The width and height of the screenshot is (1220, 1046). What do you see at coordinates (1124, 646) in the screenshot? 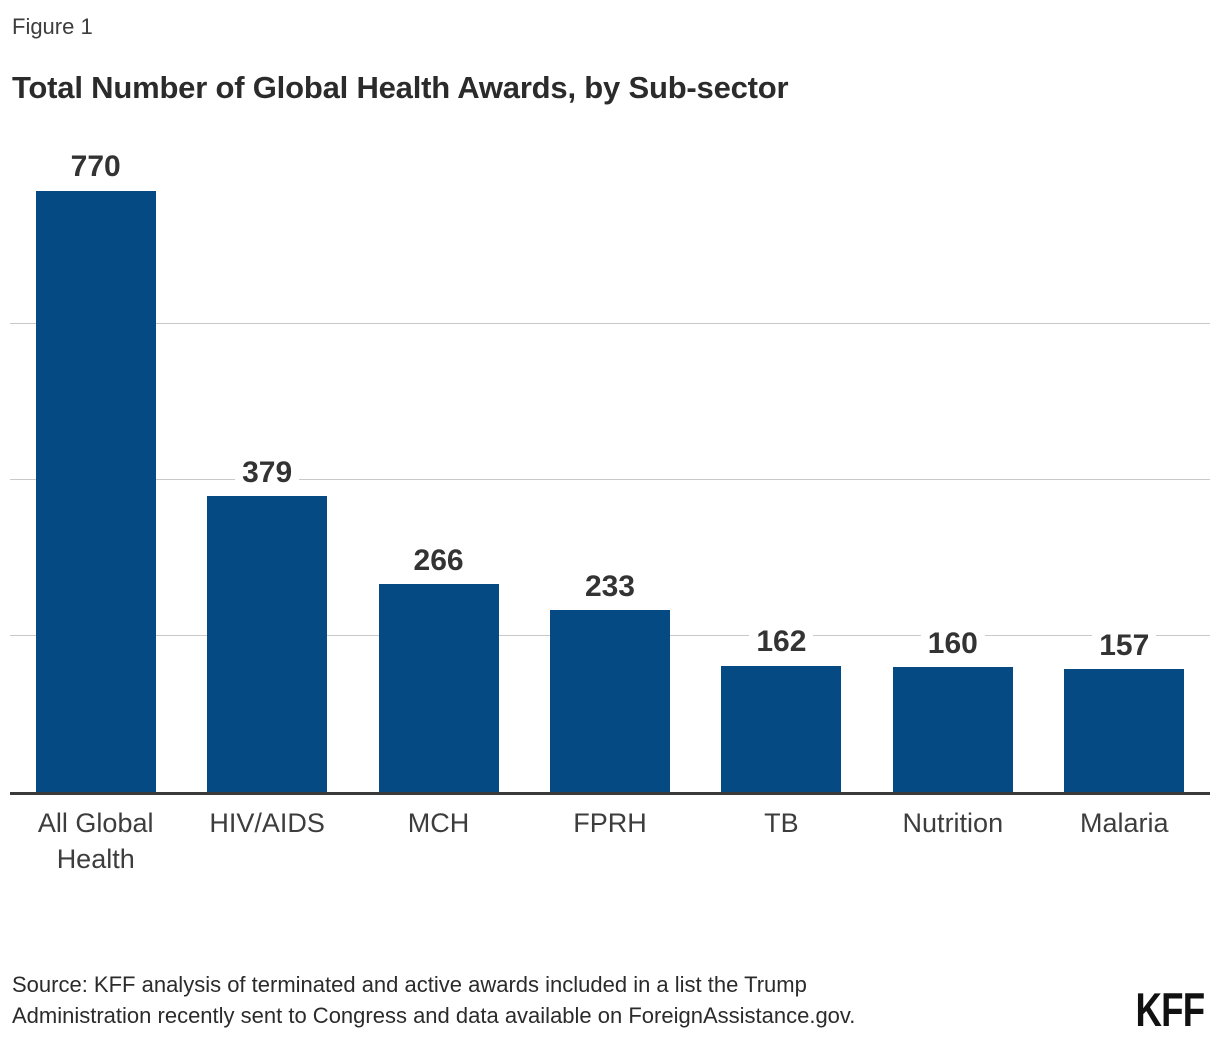
I see `bar-value-label: 157` at bounding box center [1124, 646].